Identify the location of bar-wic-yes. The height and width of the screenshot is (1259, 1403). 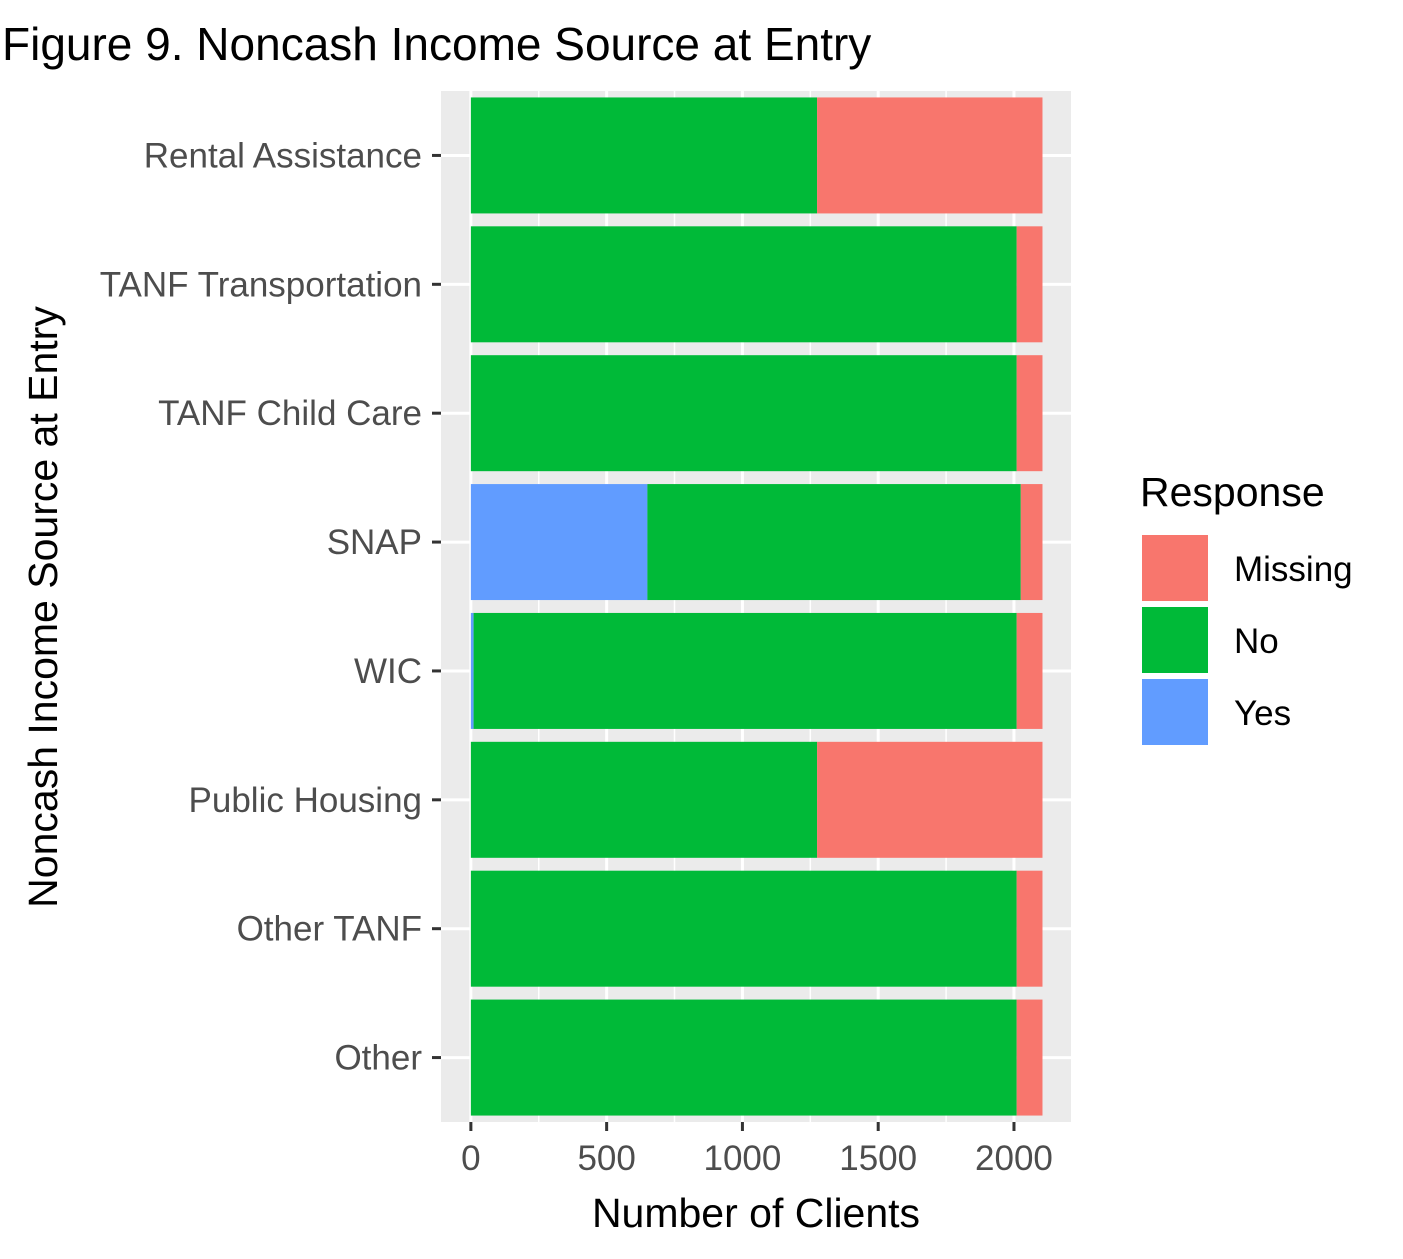
(472, 670).